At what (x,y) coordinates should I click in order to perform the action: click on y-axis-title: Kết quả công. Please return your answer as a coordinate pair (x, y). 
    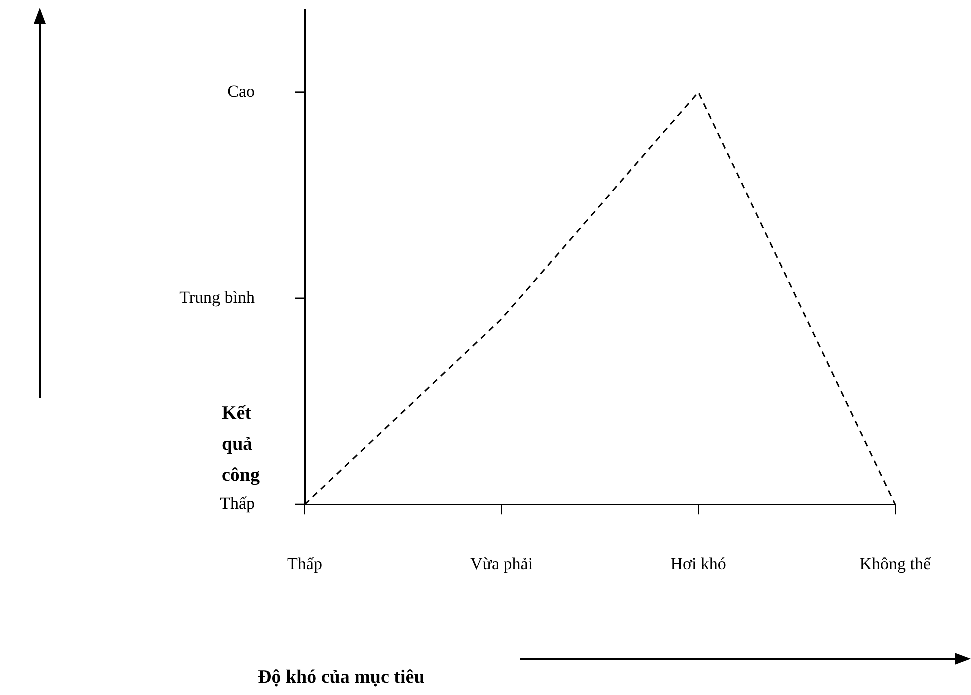
    Looking at the image, I should click on (241, 445).